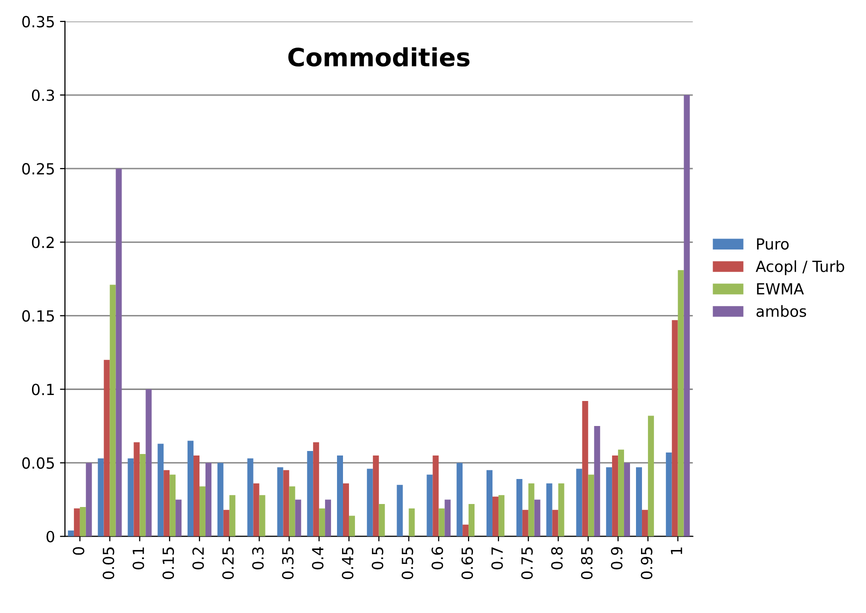  I want to click on y-tick-label: 0.15, so click(38, 316).